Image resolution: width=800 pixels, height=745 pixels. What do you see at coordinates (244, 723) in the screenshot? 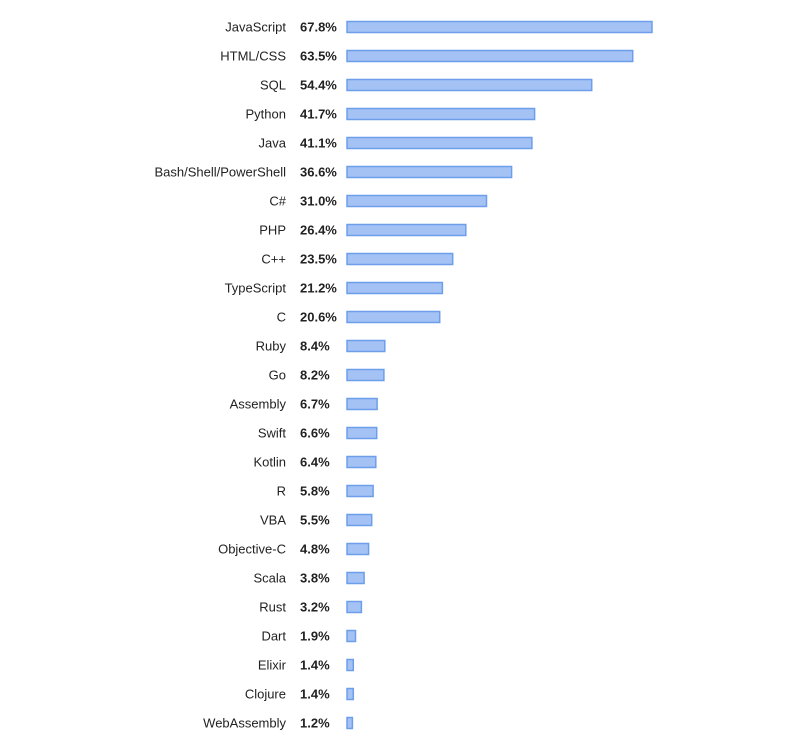
I see `category-label: WebAssembly` at bounding box center [244, 723].